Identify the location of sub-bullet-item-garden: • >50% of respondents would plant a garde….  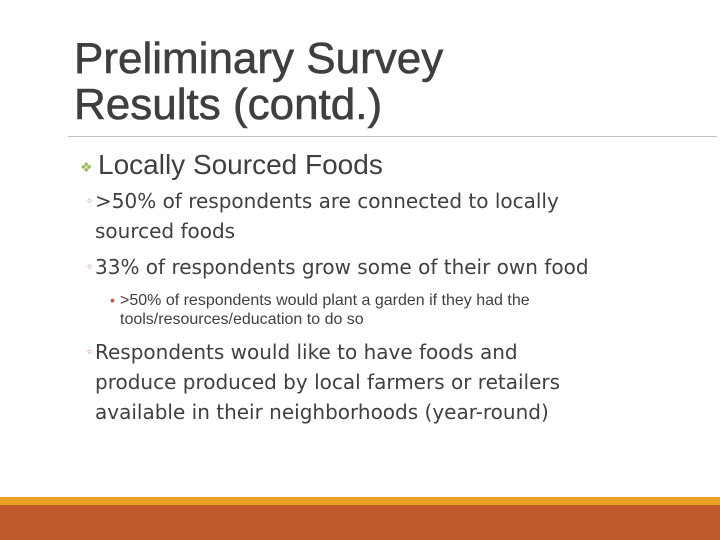
(390, 310).